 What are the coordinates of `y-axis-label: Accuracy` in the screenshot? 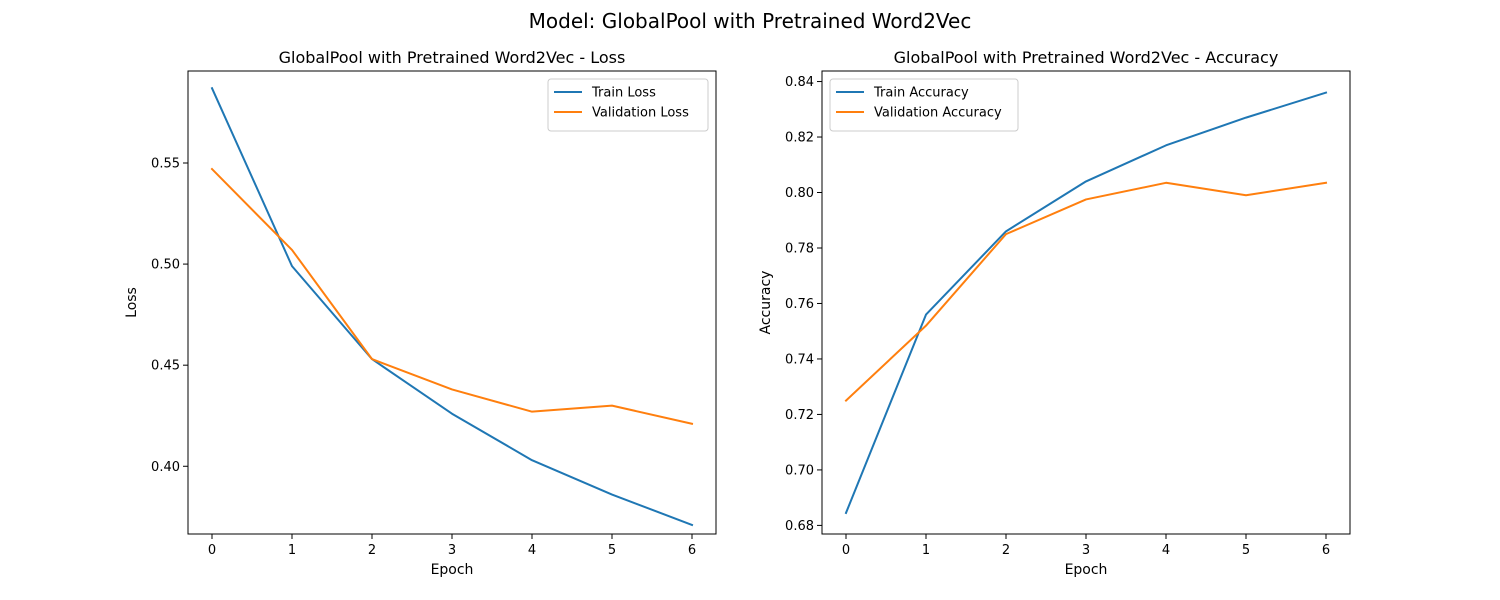 It's located at (766, 303).